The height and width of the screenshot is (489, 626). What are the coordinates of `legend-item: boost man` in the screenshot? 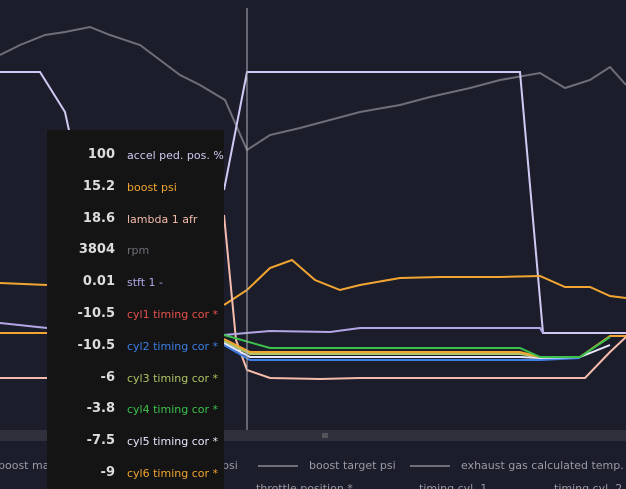 It's located at (28, 465).